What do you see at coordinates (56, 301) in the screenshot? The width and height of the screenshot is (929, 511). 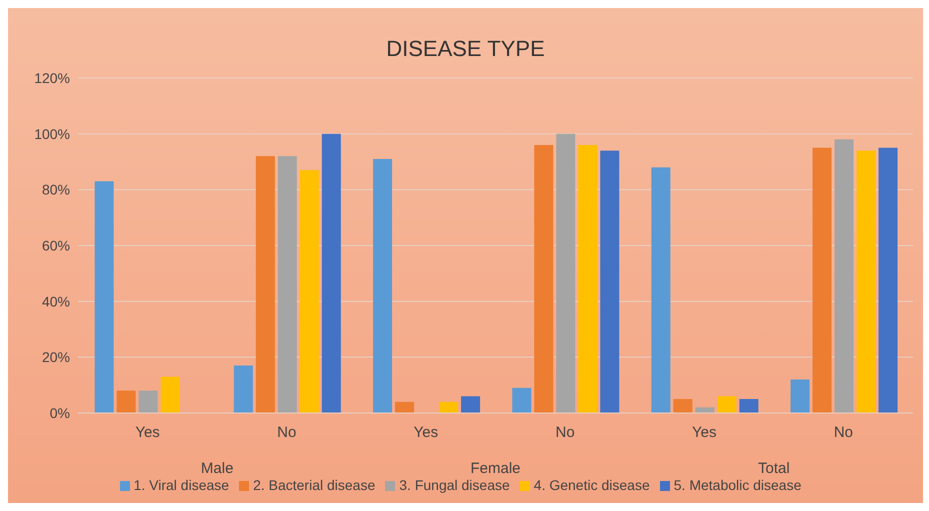 I see `y-tick-label: 40%` at bounding box center [56, 301].